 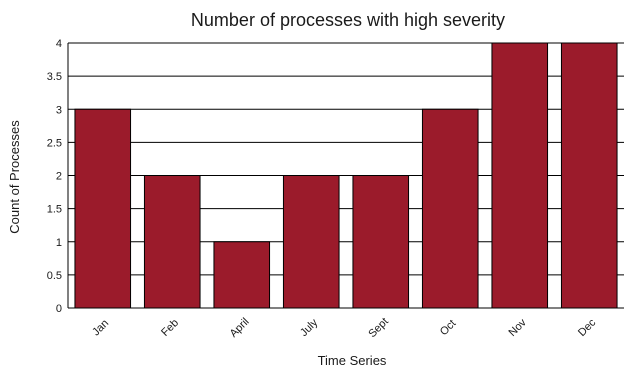 What do you see at coordinates (103, 208) in the screenshot?
I see `bar-jan` at bounding box center [103, 208].